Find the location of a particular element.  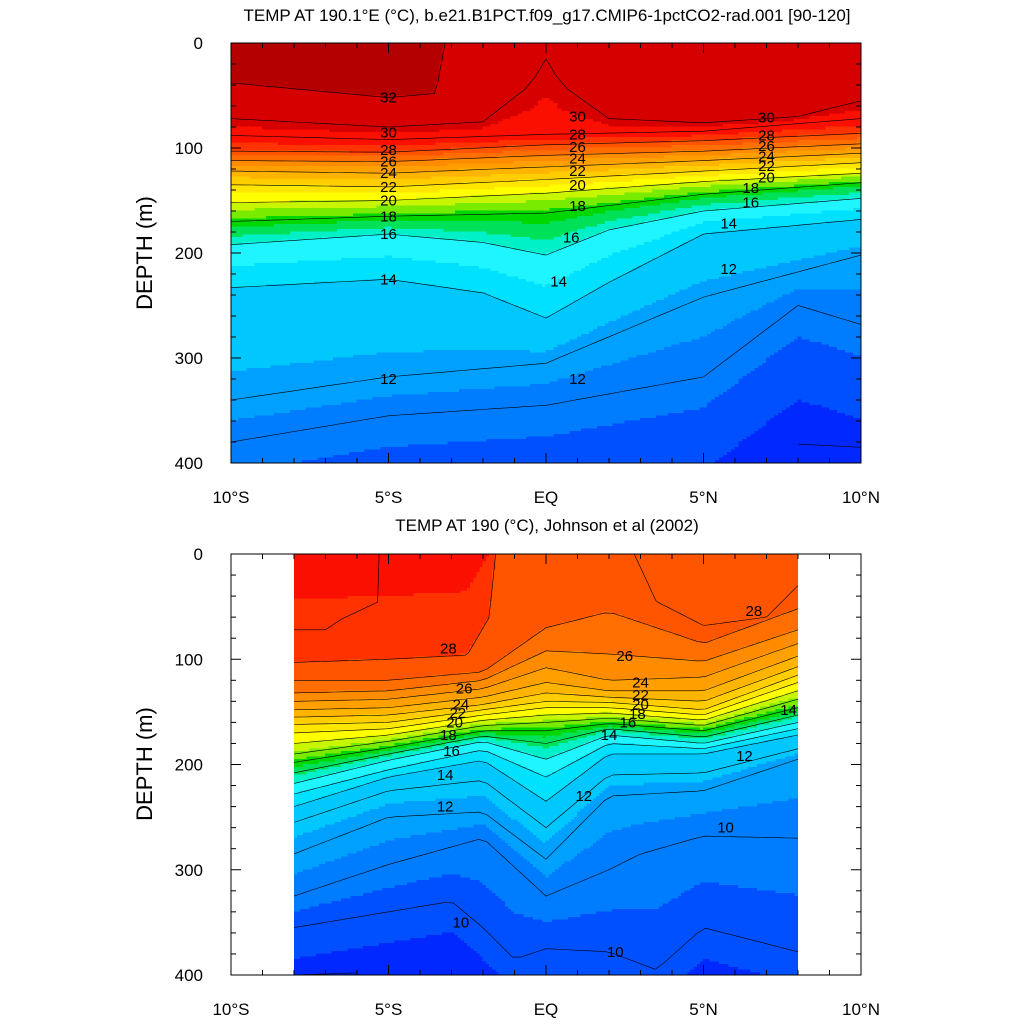

bottom-title: TEMP AT 190 (°C), Johnson et al (2002) is located at coordinates (547, 525).